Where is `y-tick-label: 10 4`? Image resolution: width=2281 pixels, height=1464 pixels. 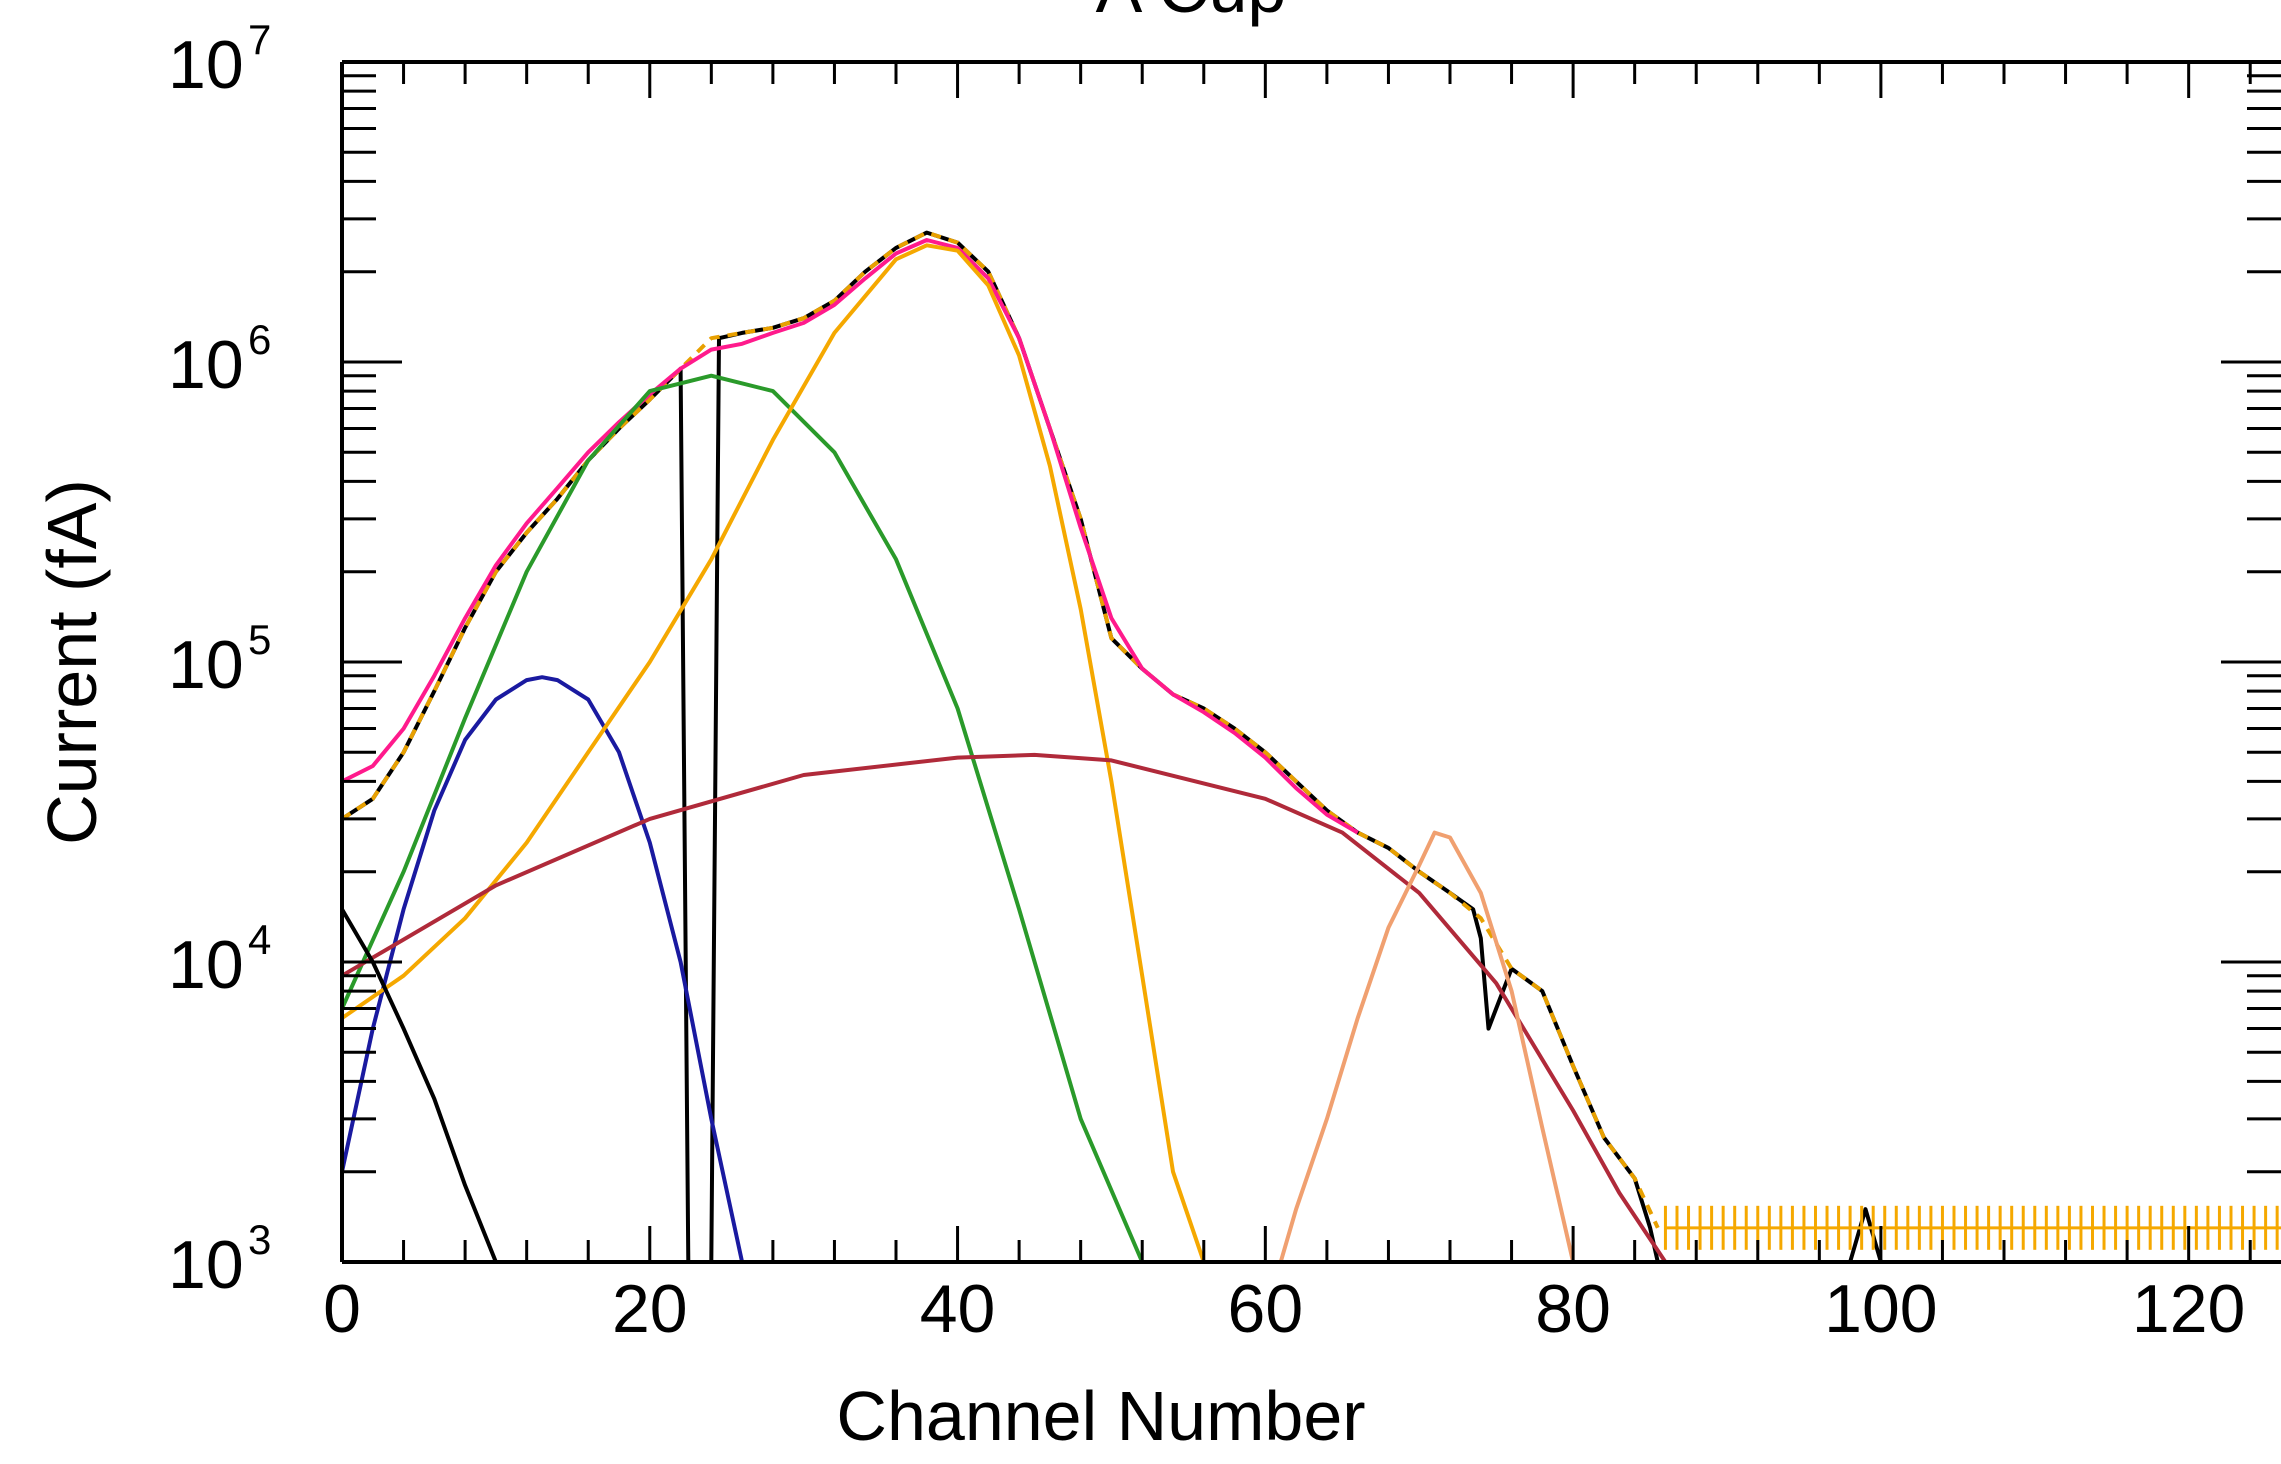
y-tick-label: 10 4 is located at coordinates (219, 959).